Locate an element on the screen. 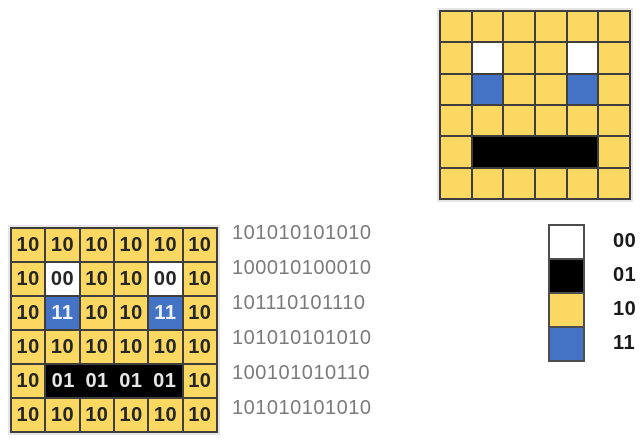  legend-label-01: 01 is located at coordinates (625, 274).